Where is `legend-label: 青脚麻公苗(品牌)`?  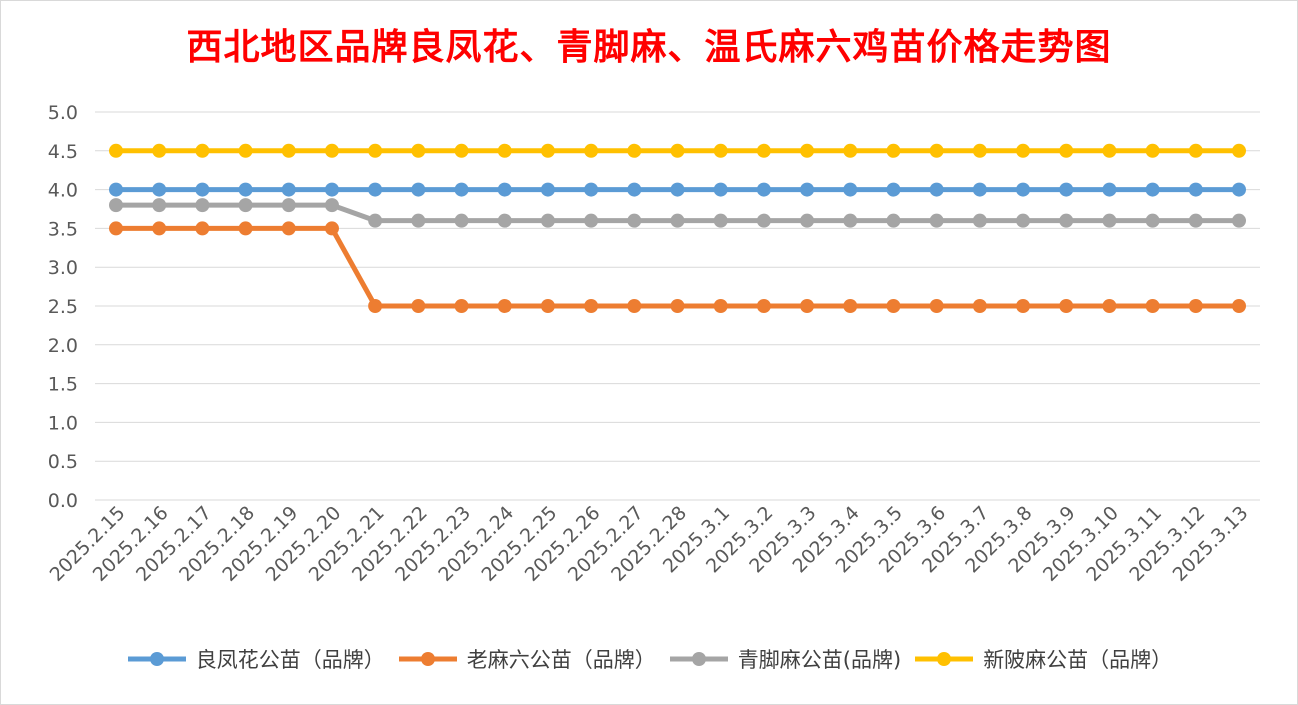 legend-label: 青脚麻公苗(品牌) is located at coordinates (819, 660).